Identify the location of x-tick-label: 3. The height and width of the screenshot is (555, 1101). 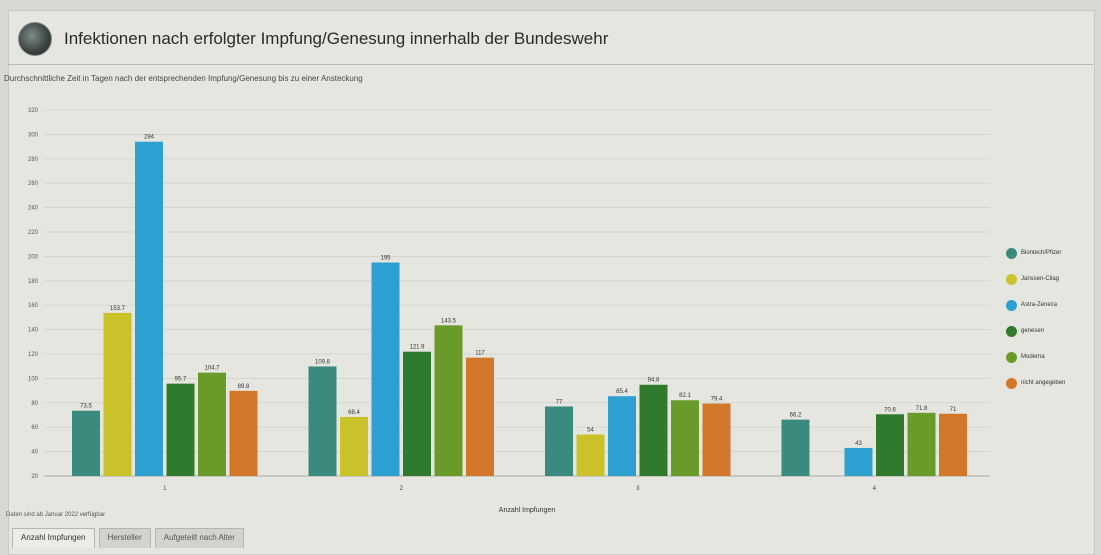
(638, 489).